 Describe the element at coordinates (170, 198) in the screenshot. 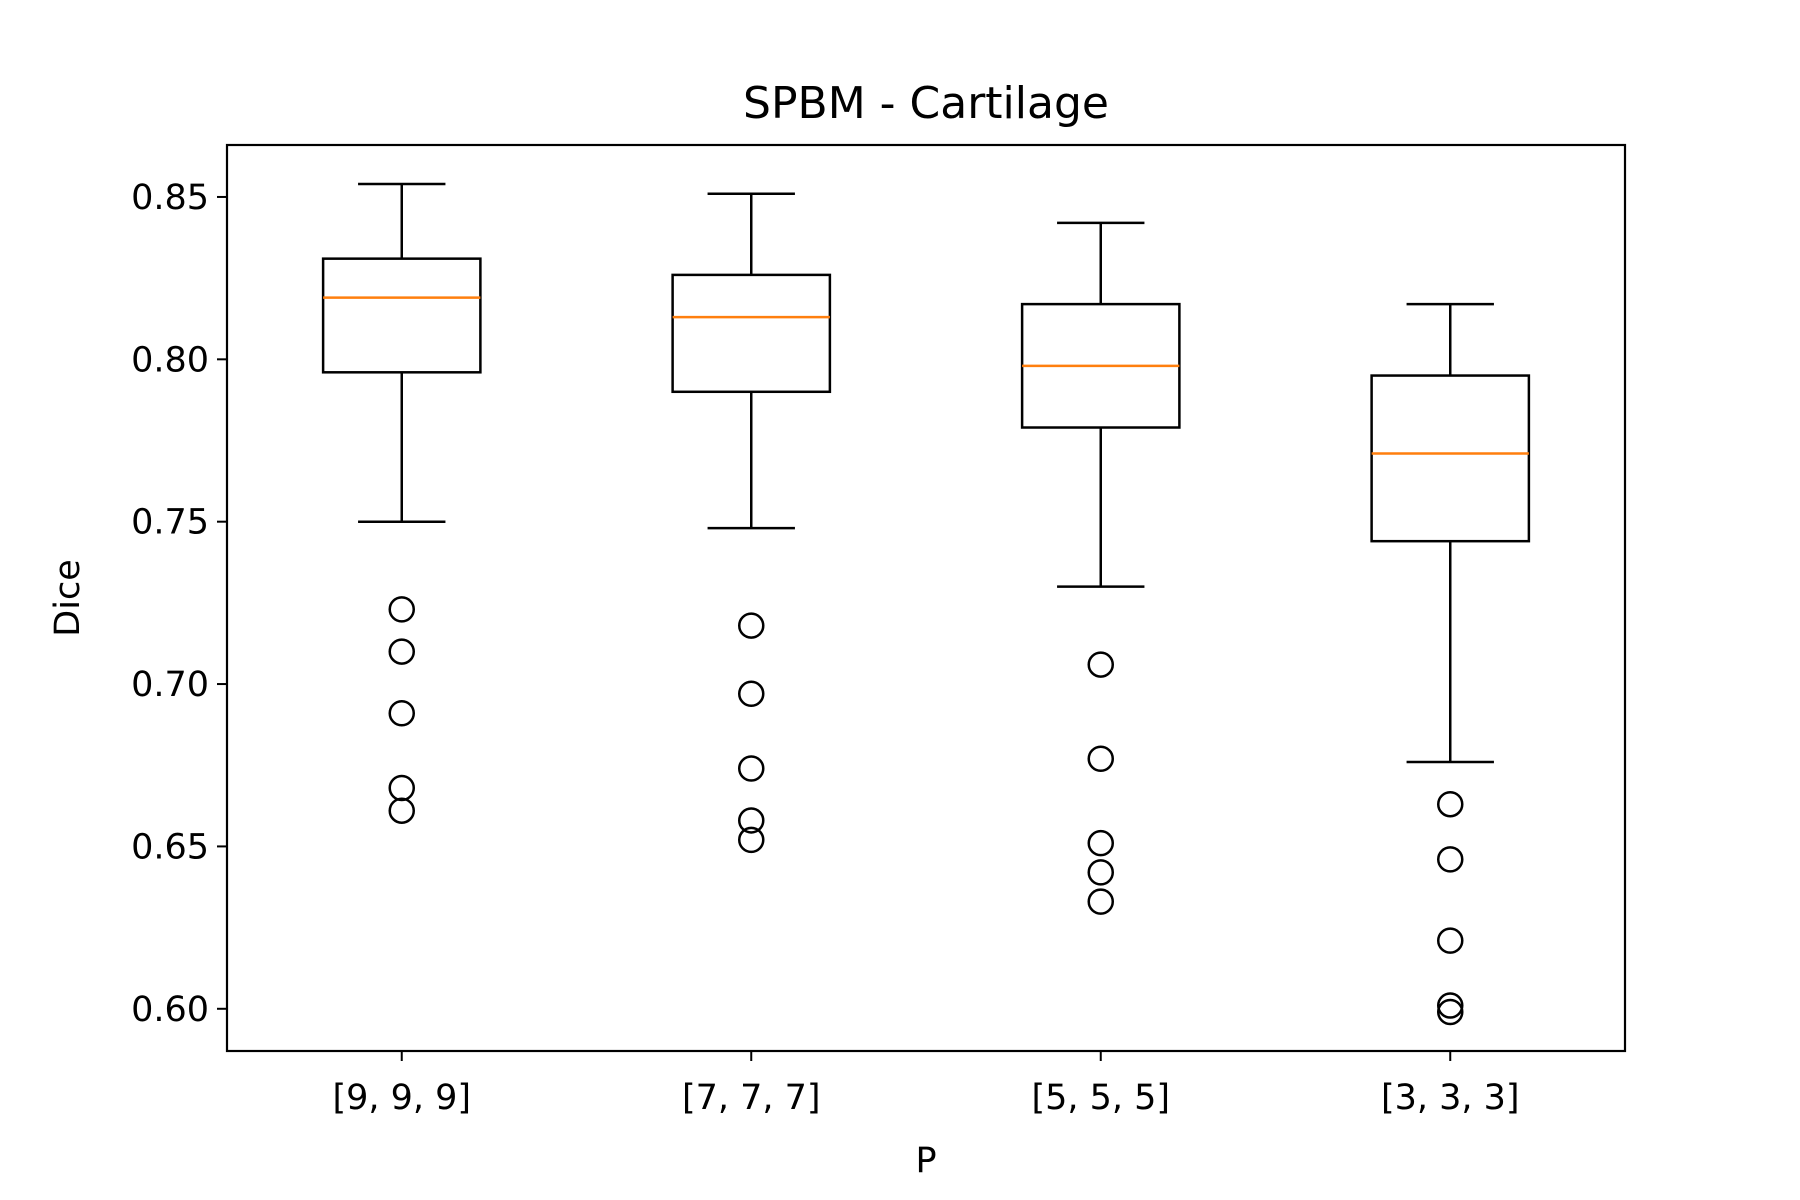

I see `y-tick-label: 0.85` at that location.